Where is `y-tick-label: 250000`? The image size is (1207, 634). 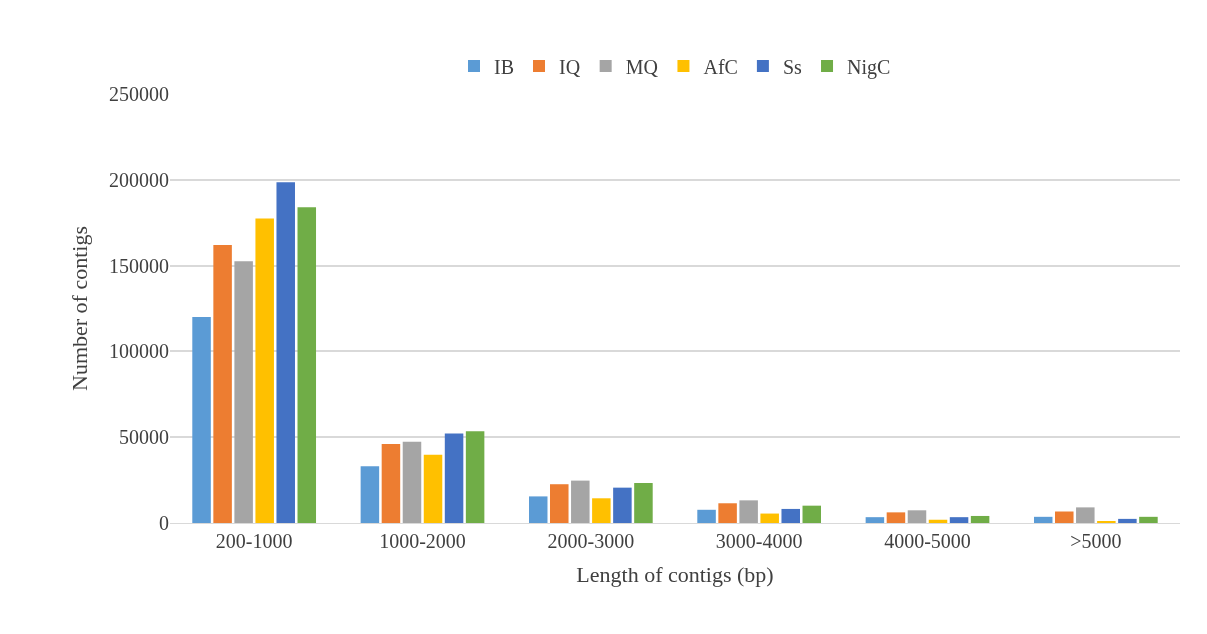 y-tick-label: 250000 is located at coordinates (139, 94).